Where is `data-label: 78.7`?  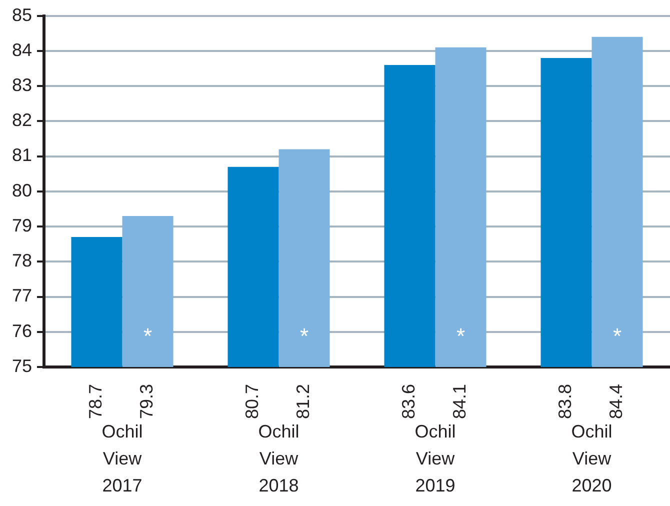 data-label: 78.7 is located at coordinates (96, 402).